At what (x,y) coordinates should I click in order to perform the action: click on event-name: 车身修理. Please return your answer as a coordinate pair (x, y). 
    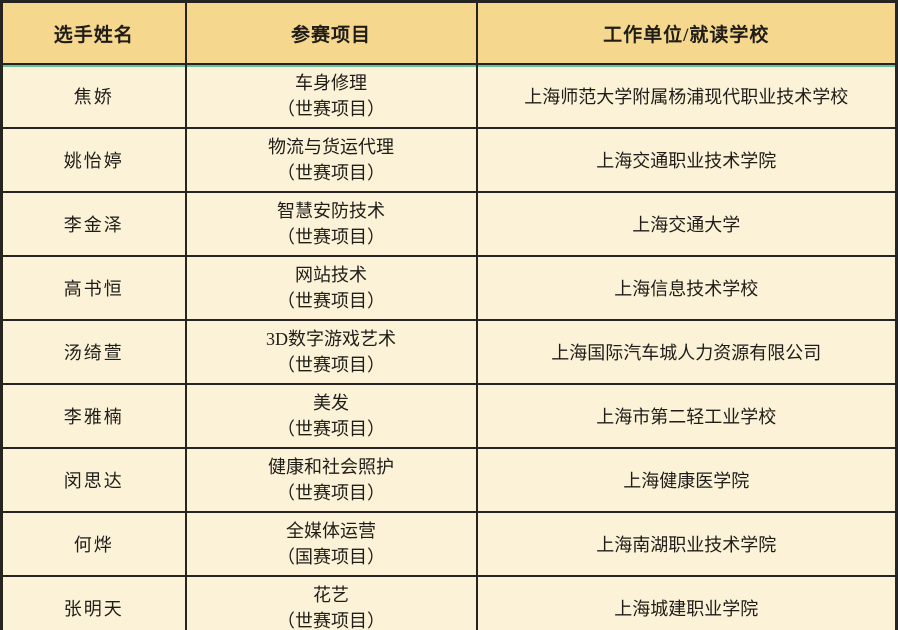
    Looking at the image, I should click on (331, 83).